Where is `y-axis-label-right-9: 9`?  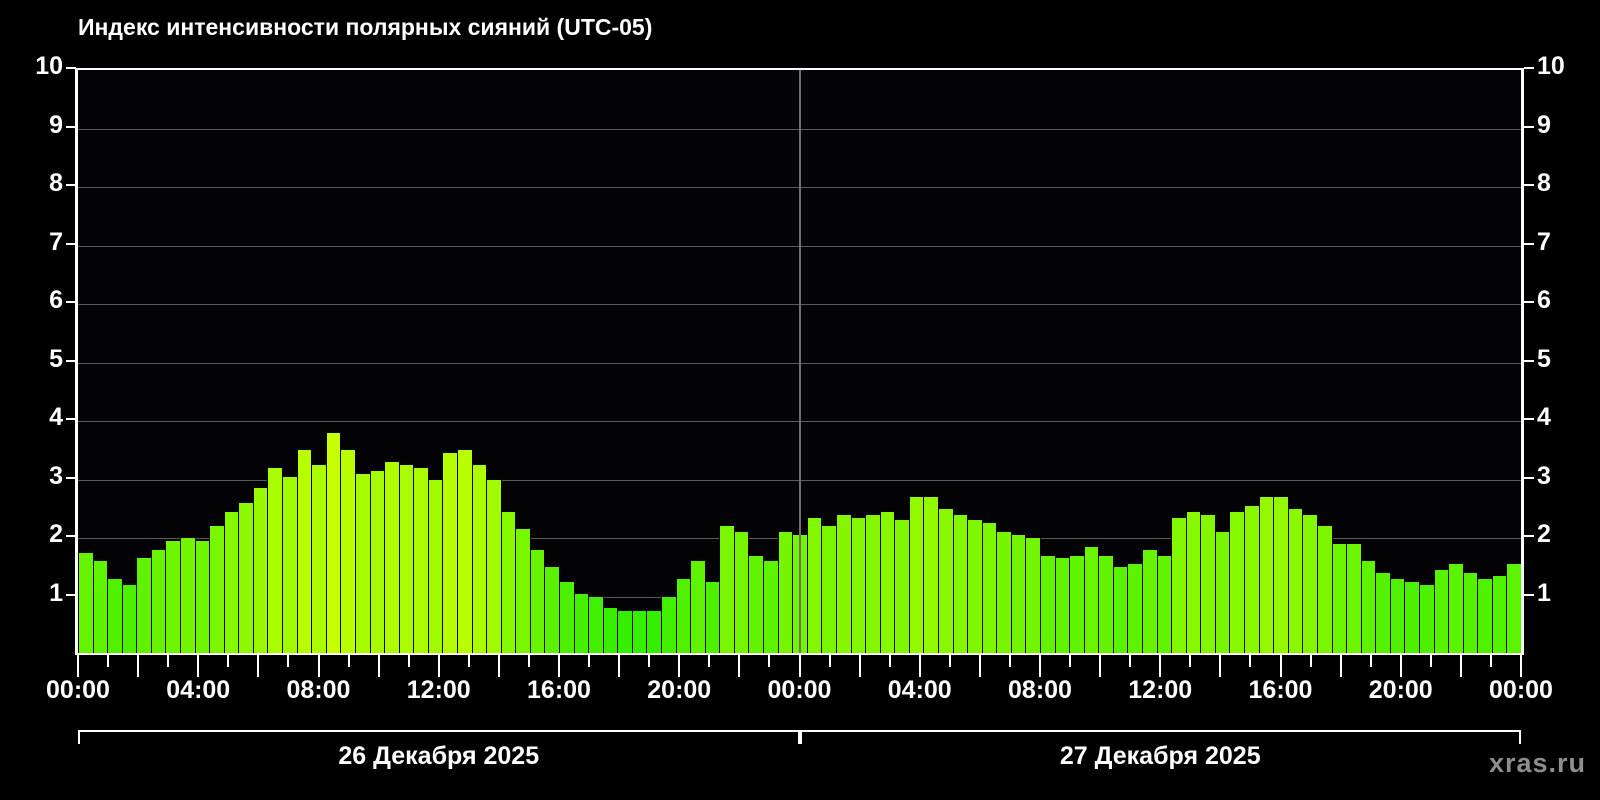
y-axis-label-right-9: 9 is located at coordinates (1544, 124).